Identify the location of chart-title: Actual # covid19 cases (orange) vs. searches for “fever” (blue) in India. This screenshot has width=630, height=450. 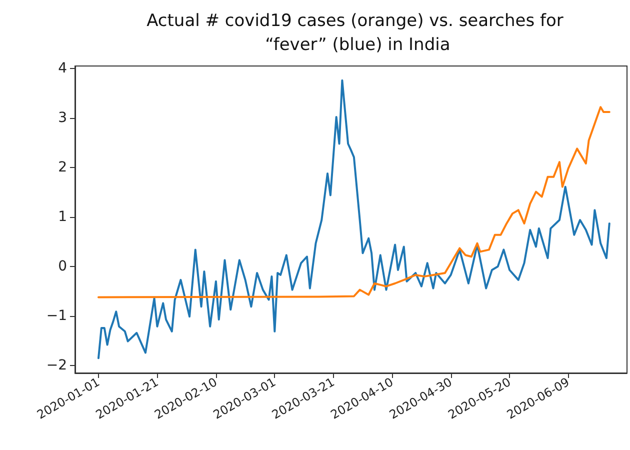
(355, 33).